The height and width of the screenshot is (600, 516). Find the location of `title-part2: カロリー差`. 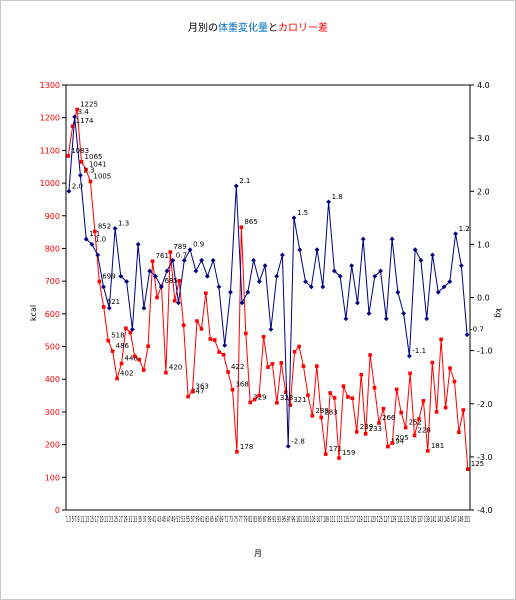

title-part2: カロリー差 is located at coordinates (303, 27).